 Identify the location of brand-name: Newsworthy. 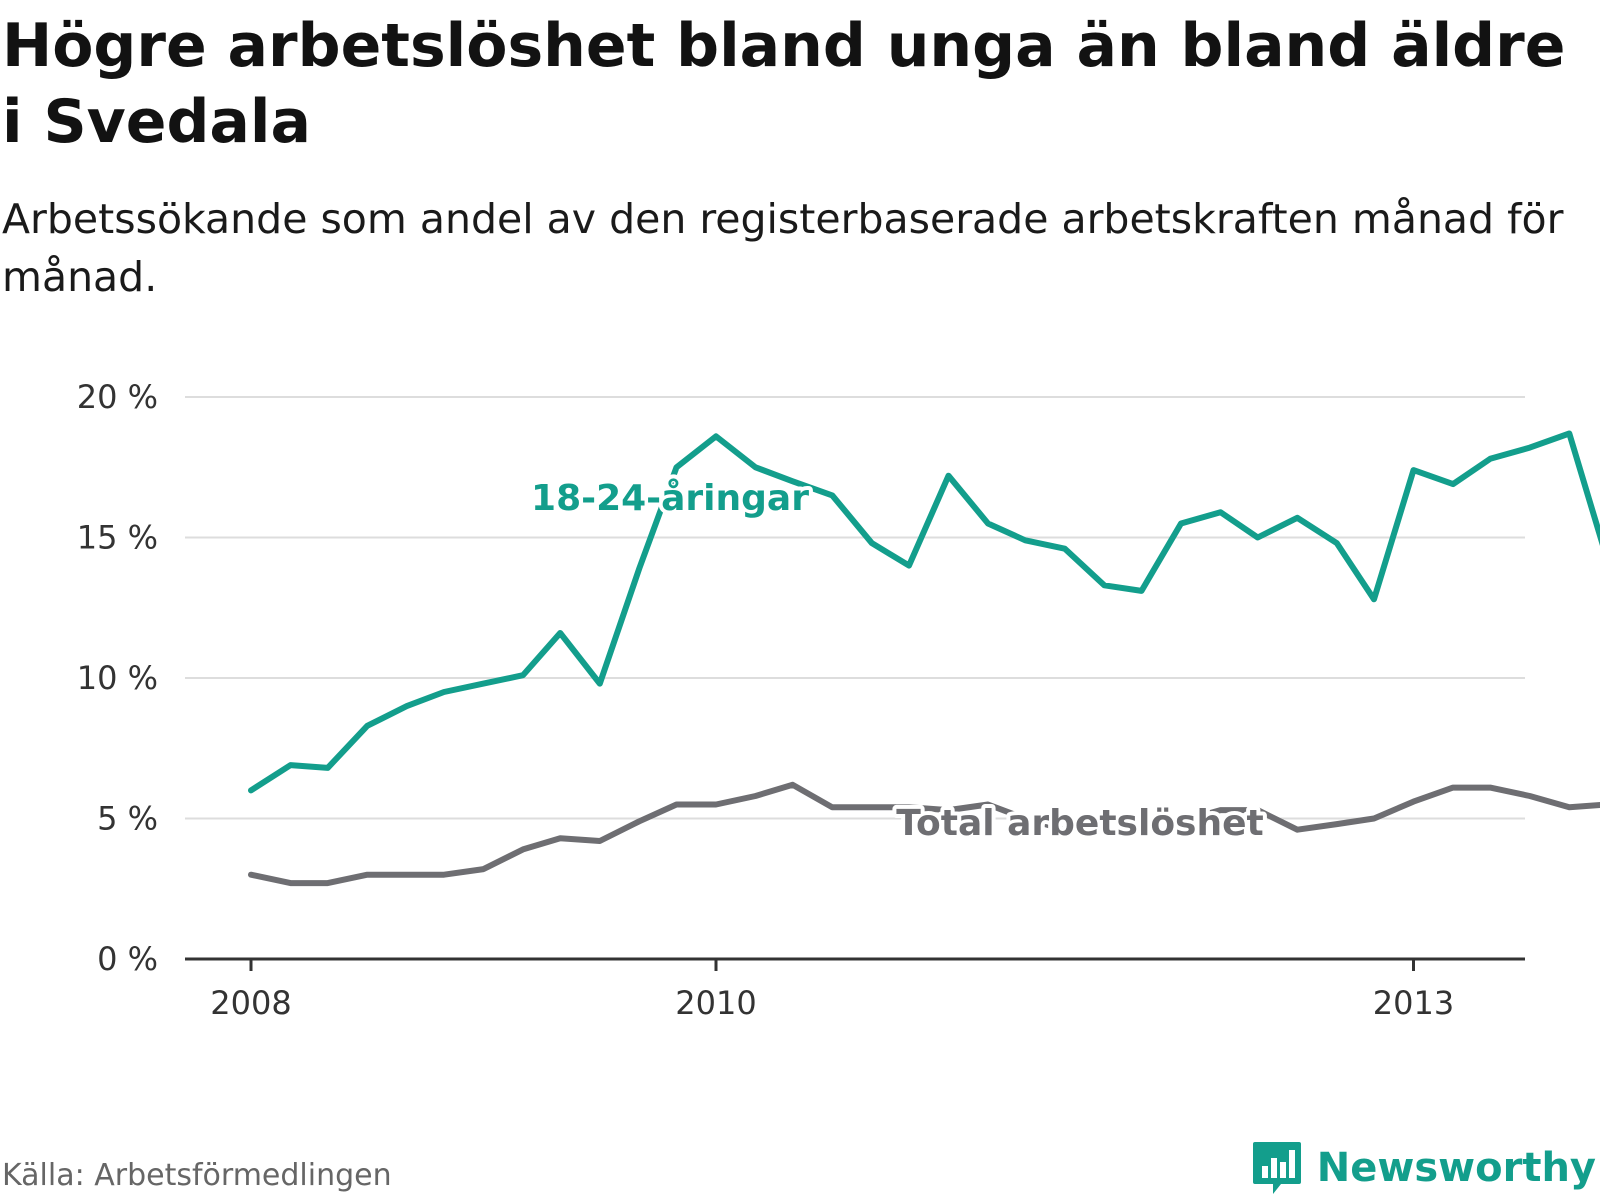
(1456, 1168).